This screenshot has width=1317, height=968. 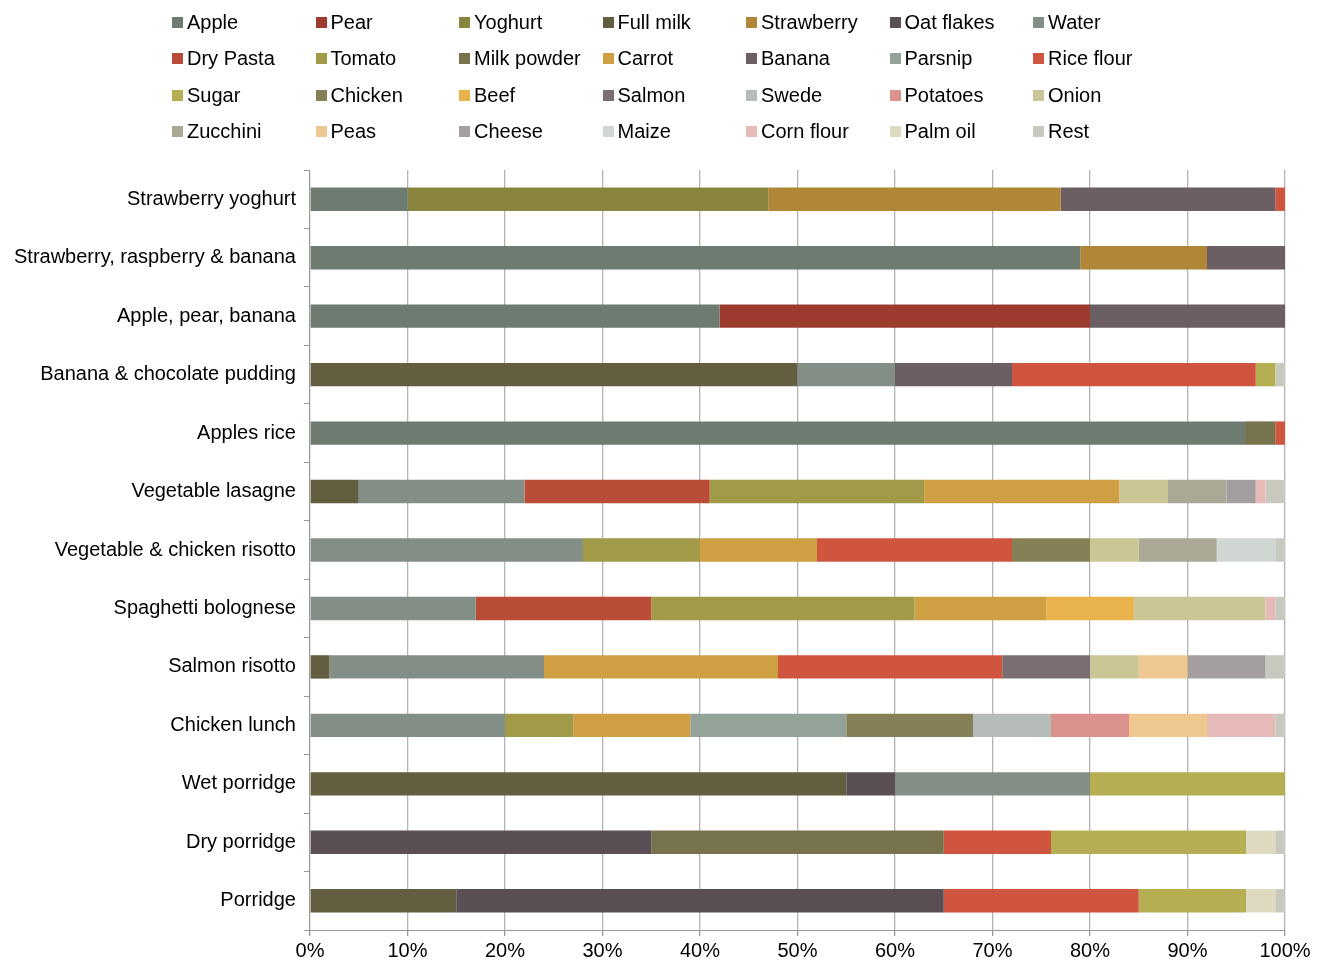 I want to click on legend-label: Carrot, so click(x=645, y=59).